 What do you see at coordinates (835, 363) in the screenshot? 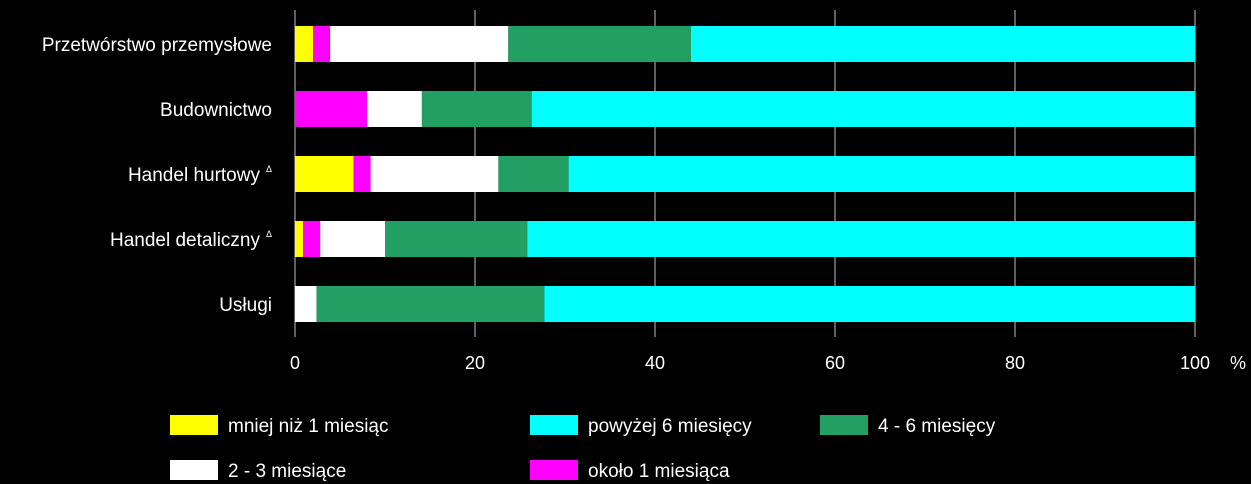
I see `x-tick-label: 60` at bounding box center [835, 363].